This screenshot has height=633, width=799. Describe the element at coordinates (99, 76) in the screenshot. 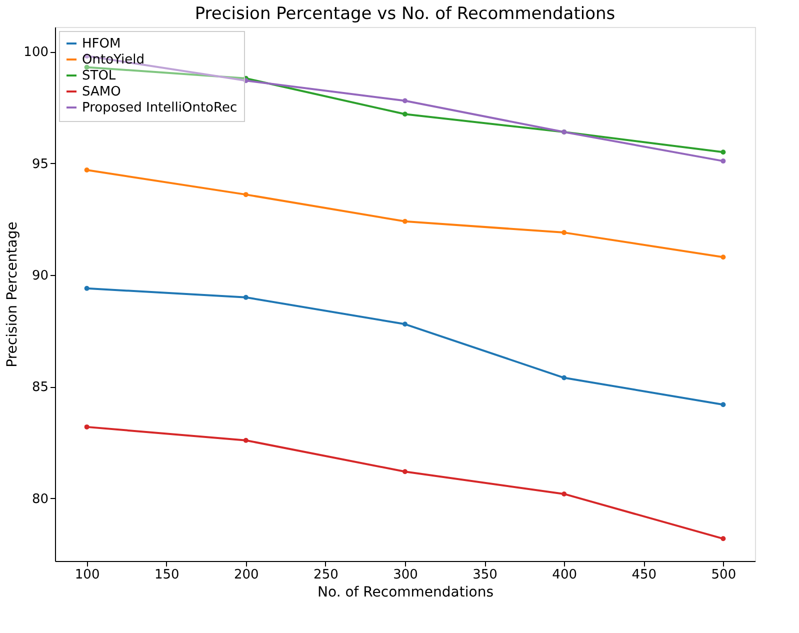

I see `legend-label: STOL` at that location.